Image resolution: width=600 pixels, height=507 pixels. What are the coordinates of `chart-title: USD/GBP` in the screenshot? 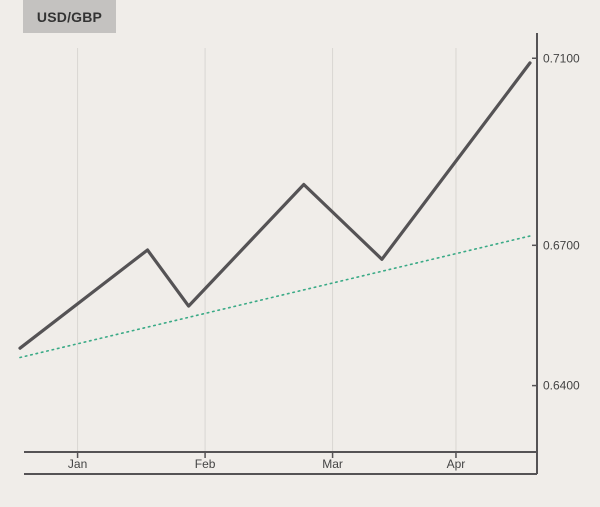 It's located at (69, 16).